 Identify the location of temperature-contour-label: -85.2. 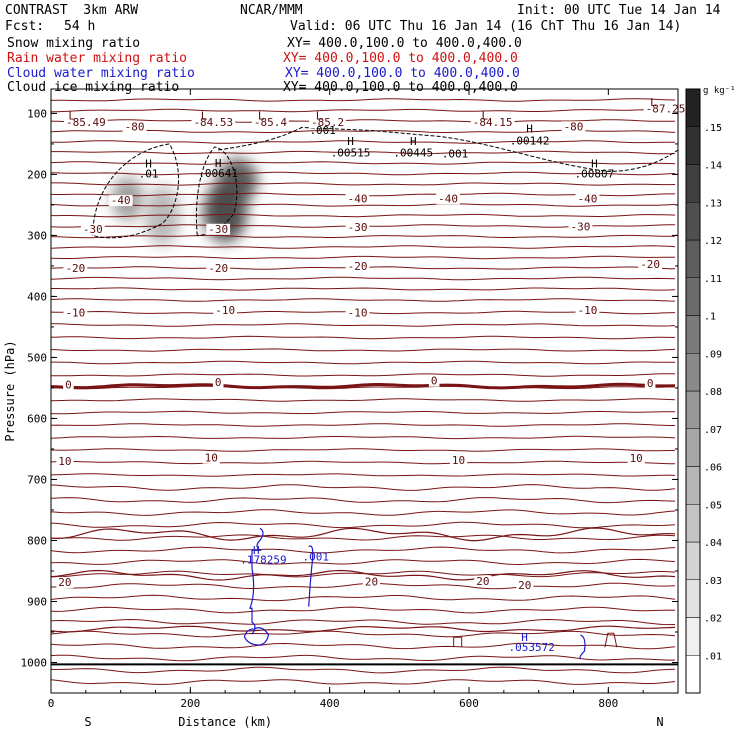
(327, 122).